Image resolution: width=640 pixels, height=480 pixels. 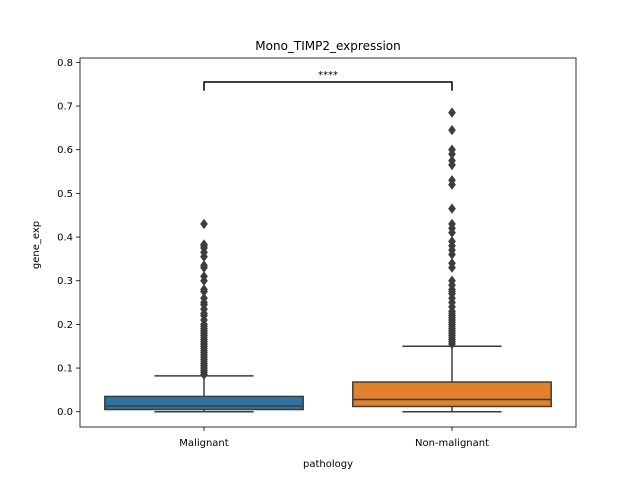 What do you see at coordinates (452, 443) in the screenshot?
I see `x-tick-label: Non-malignant` at bounding box center [452, 443].